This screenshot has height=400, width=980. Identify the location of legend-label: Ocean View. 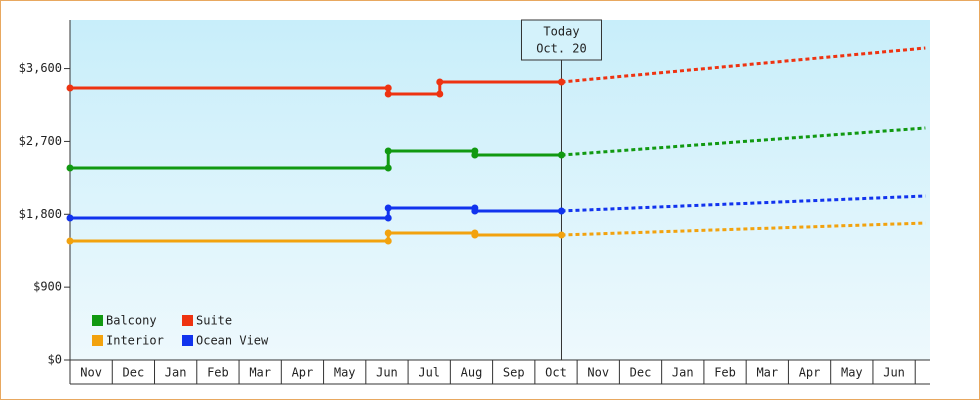
(232, 341).